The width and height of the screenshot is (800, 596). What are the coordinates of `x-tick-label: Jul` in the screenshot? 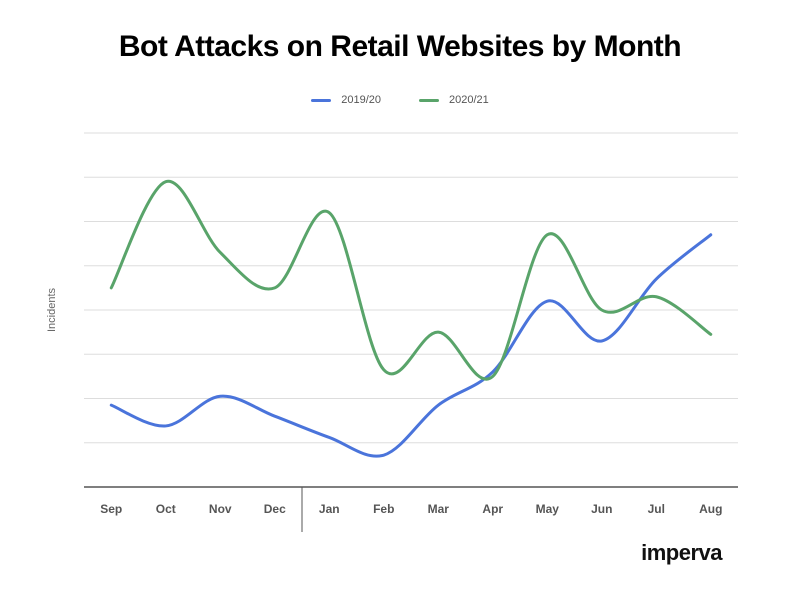 It's located at (656, 509).